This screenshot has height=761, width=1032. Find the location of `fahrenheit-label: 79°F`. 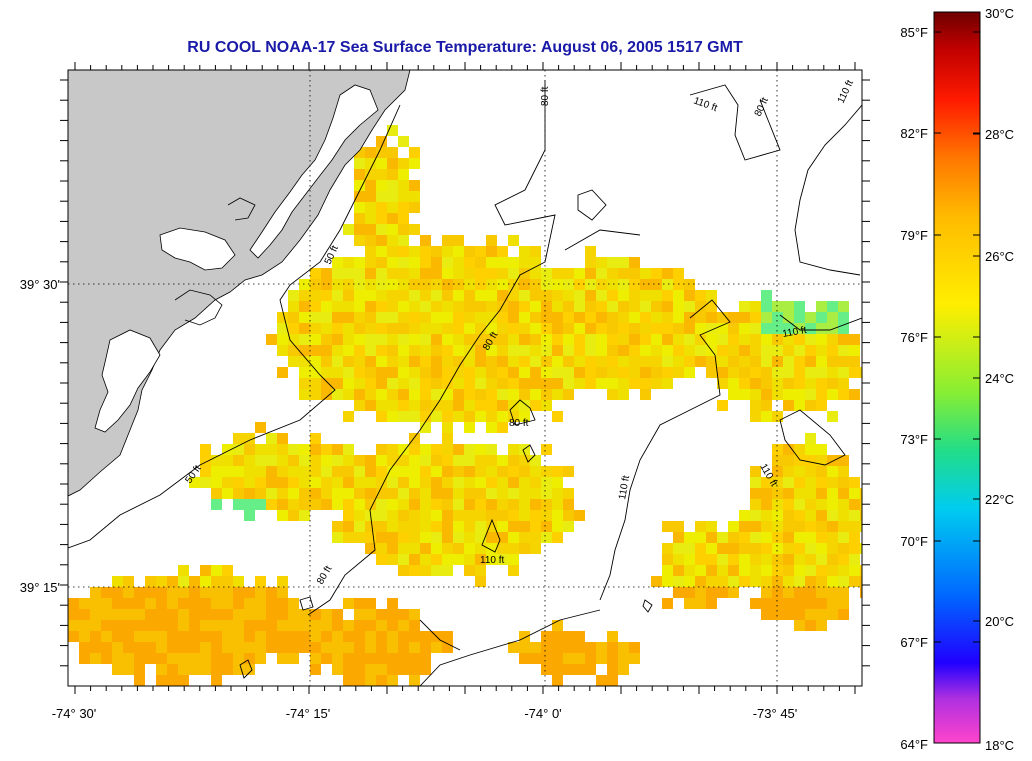

fahrenheit-label: 79°F is located at coordinates (914, 235).